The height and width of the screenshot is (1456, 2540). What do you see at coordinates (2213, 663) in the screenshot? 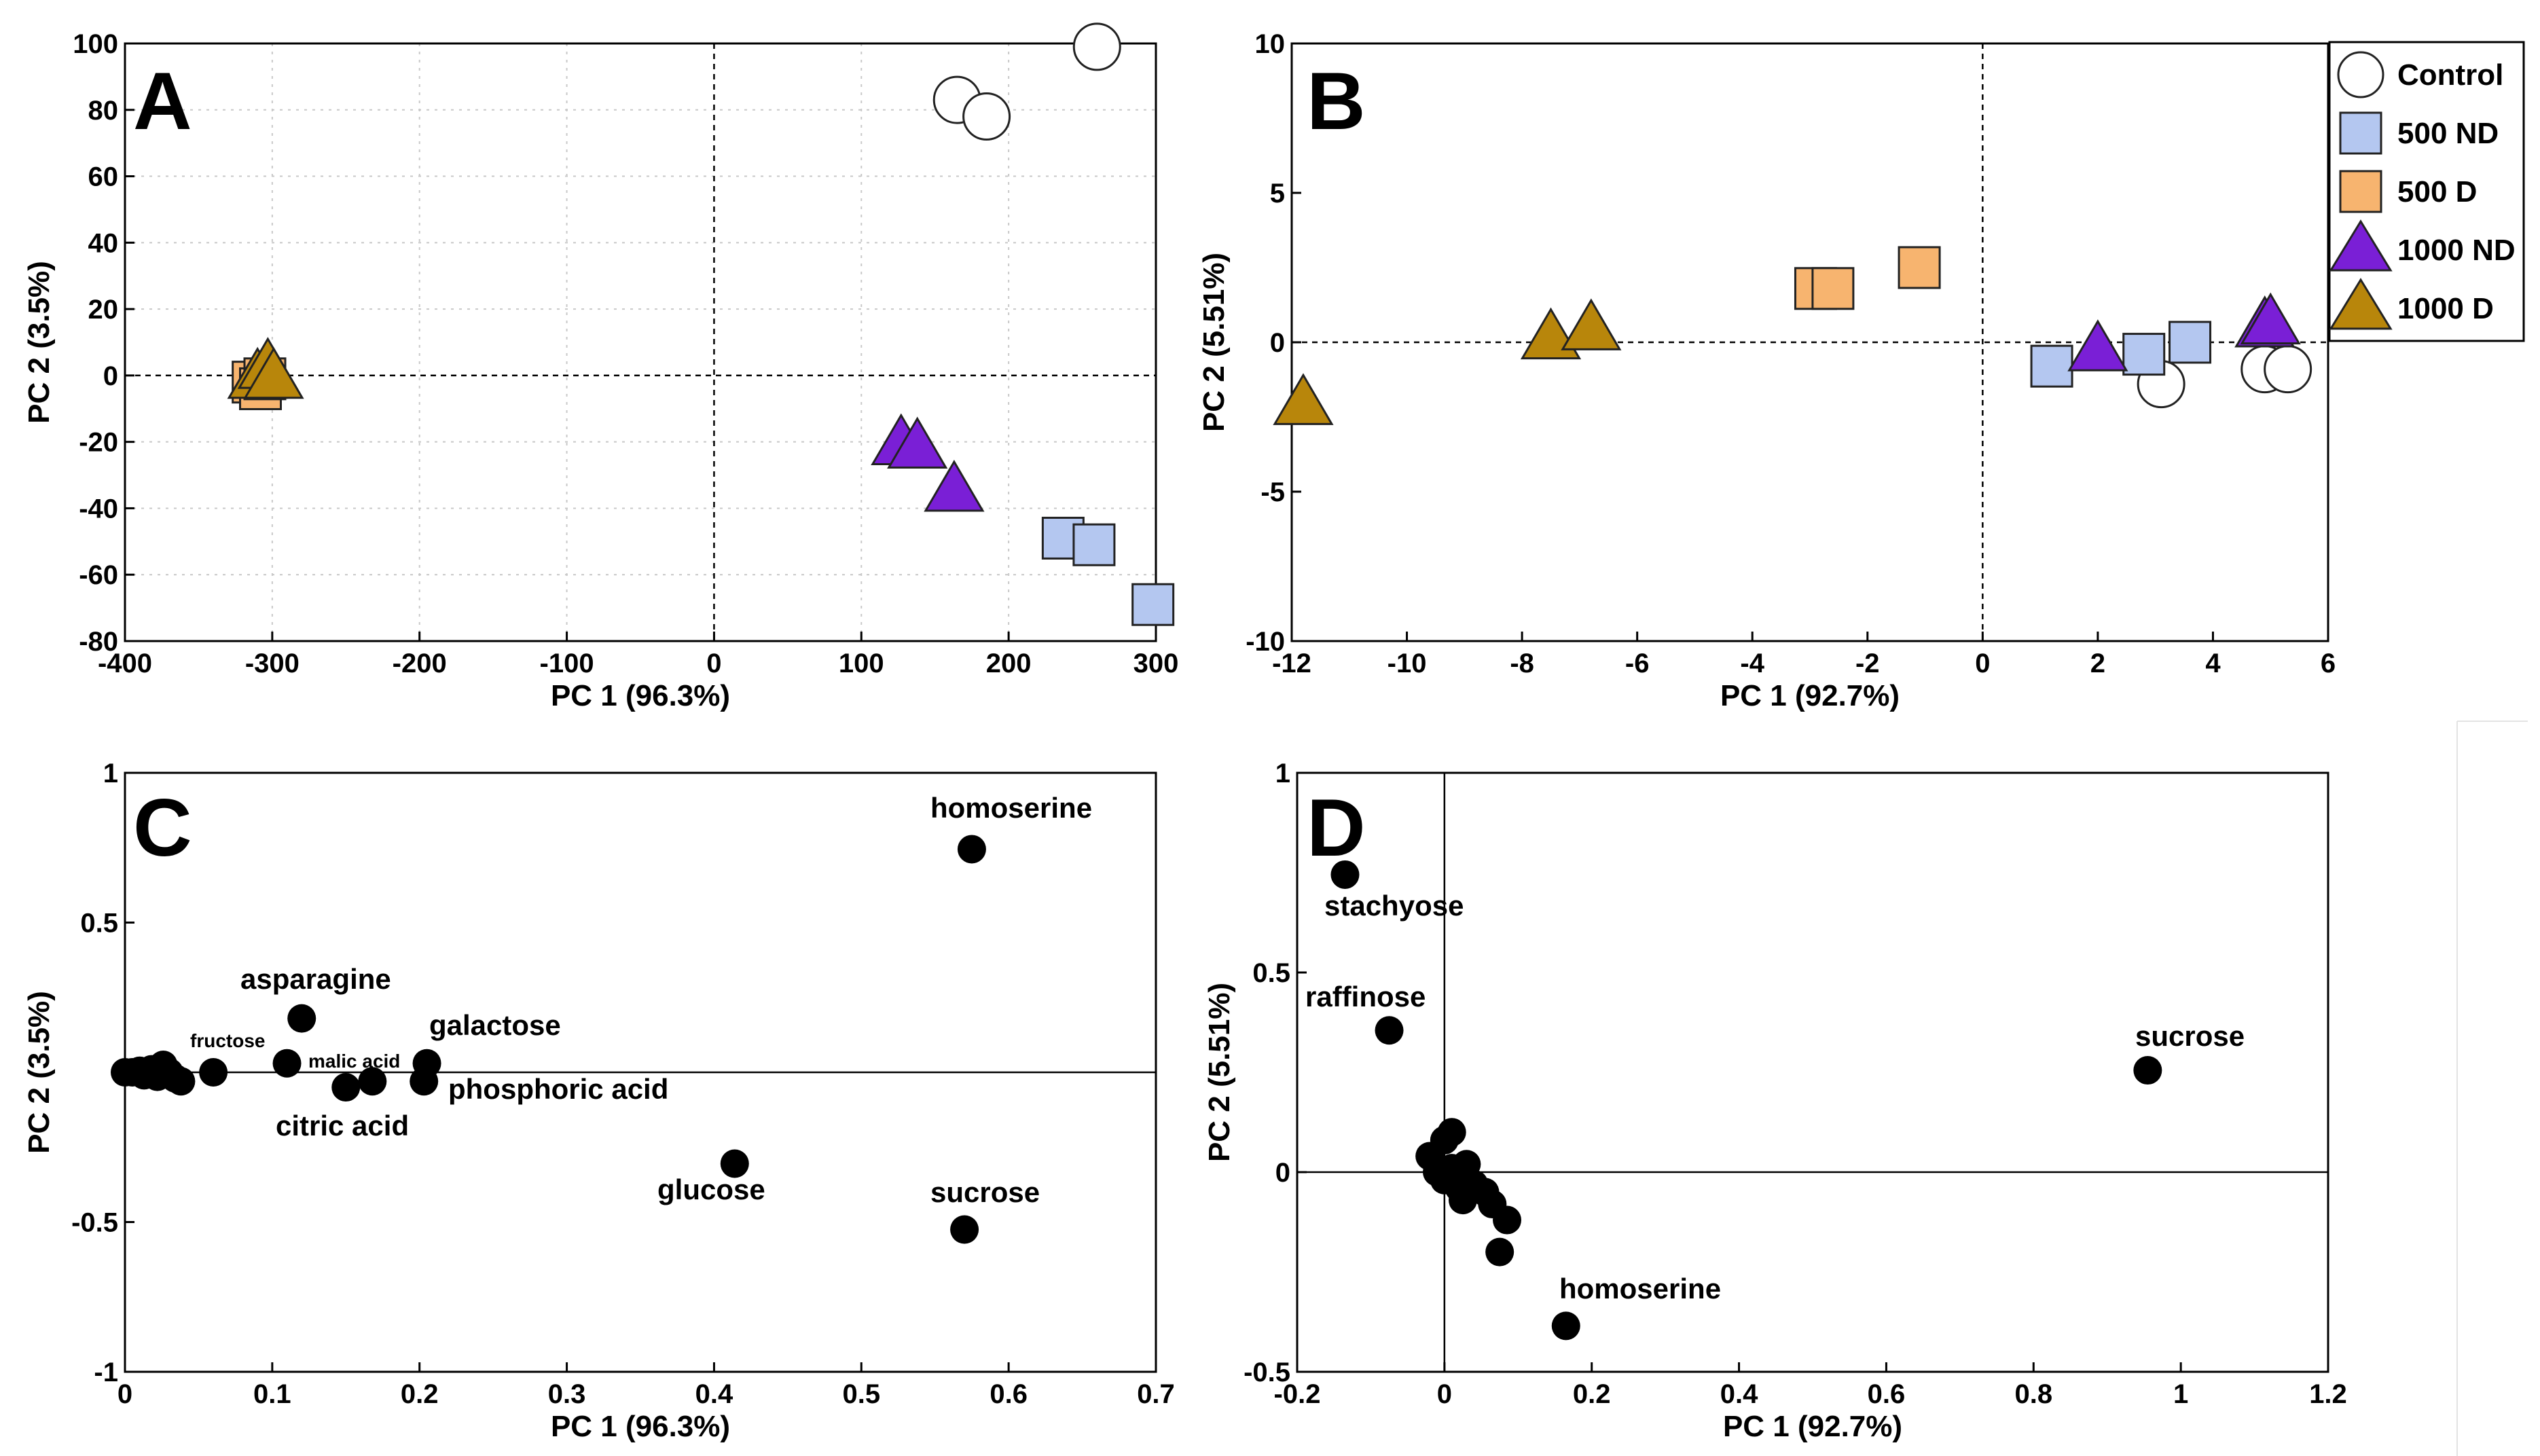
I see `x-tick-label: 4` at bounding box center [2213, 663].